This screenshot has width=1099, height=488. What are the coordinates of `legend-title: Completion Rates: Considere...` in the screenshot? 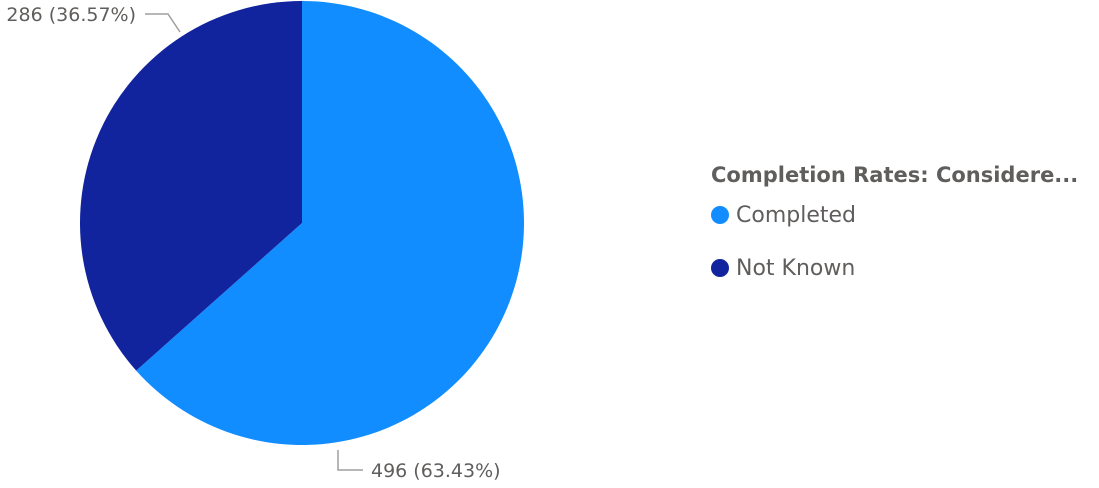 It's located at (895, 175).